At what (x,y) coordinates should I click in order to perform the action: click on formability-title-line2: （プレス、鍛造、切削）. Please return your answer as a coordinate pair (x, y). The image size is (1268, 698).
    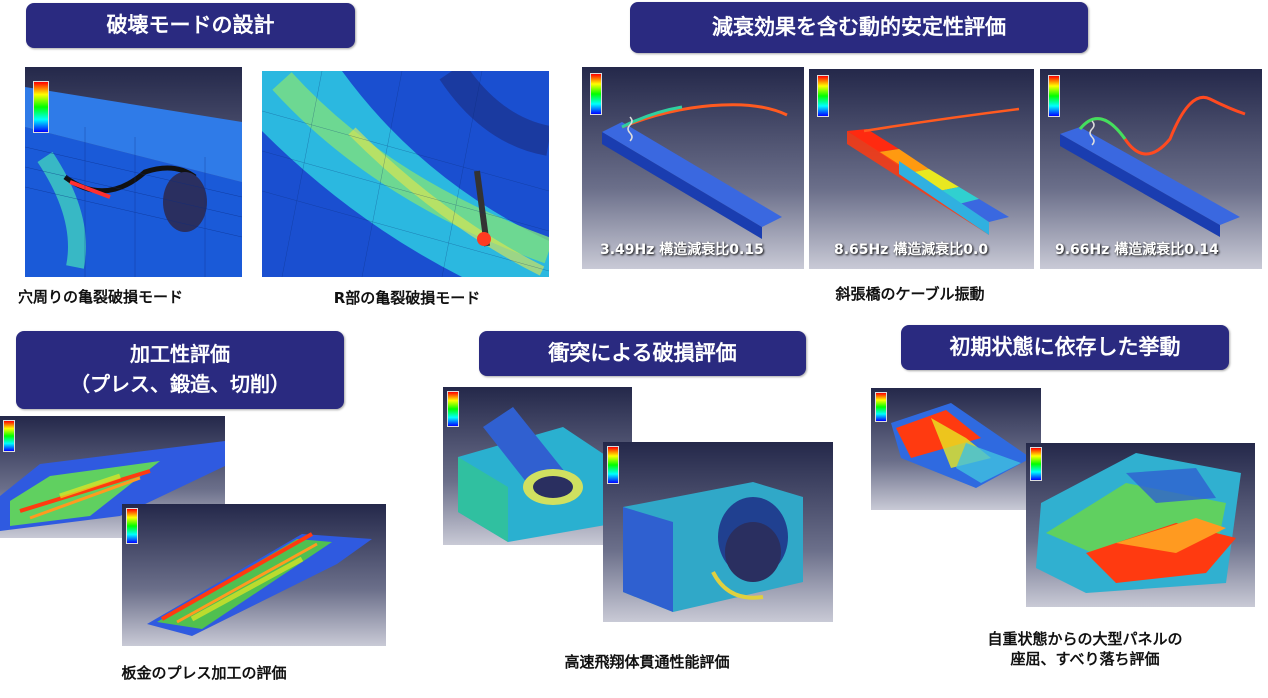
    Looking at the image, I should click on (180, 384).